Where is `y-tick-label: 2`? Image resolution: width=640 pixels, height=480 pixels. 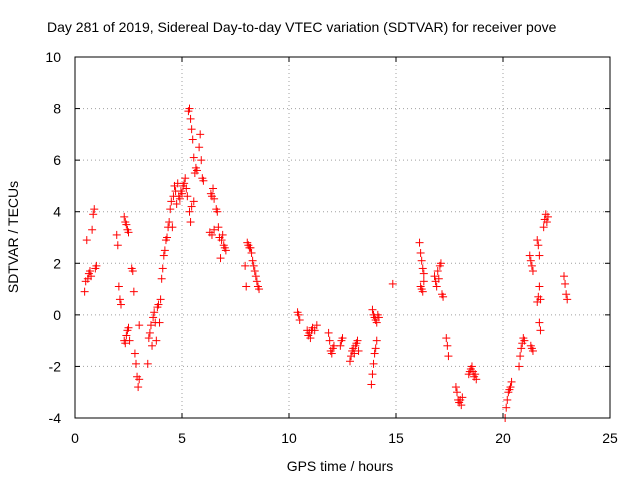 y-tick-label: 2 is located at coordinates (57, 263).